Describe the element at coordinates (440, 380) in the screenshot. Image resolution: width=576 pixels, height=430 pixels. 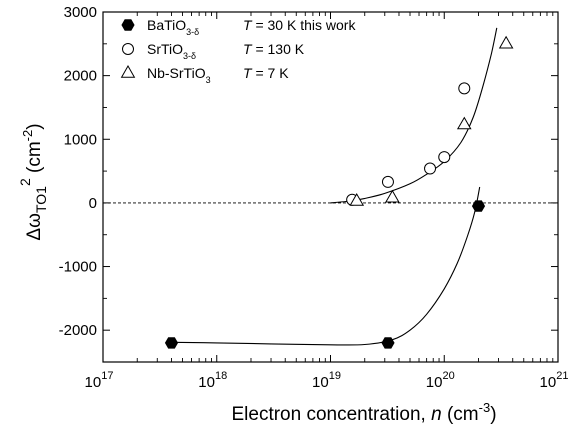
I see `x-tick-label: 1020` at that location.